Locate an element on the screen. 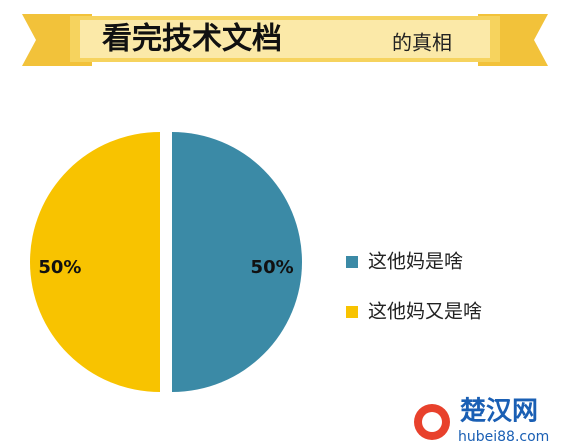 The width and height of the screenshot is (570, 446). watermark-icon-inner is located at coordinates (432, 422).